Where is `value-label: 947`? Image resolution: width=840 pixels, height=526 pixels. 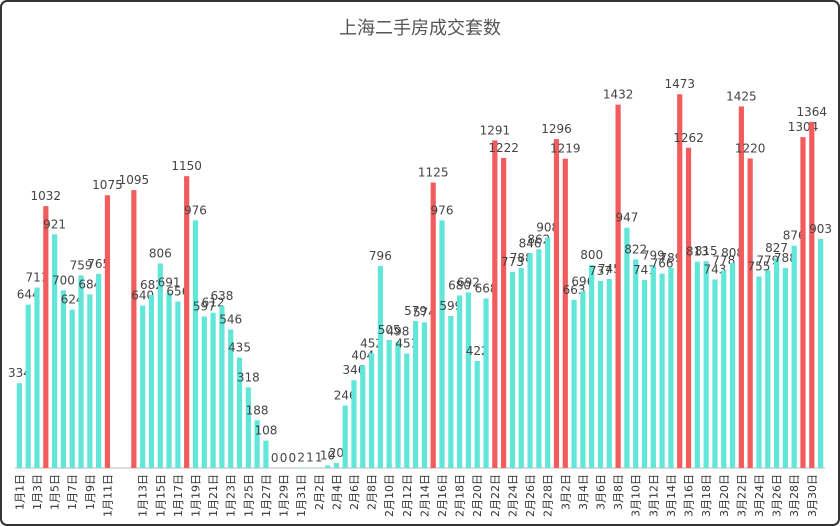 value-label: 947 is located at coordinates (626, 218).